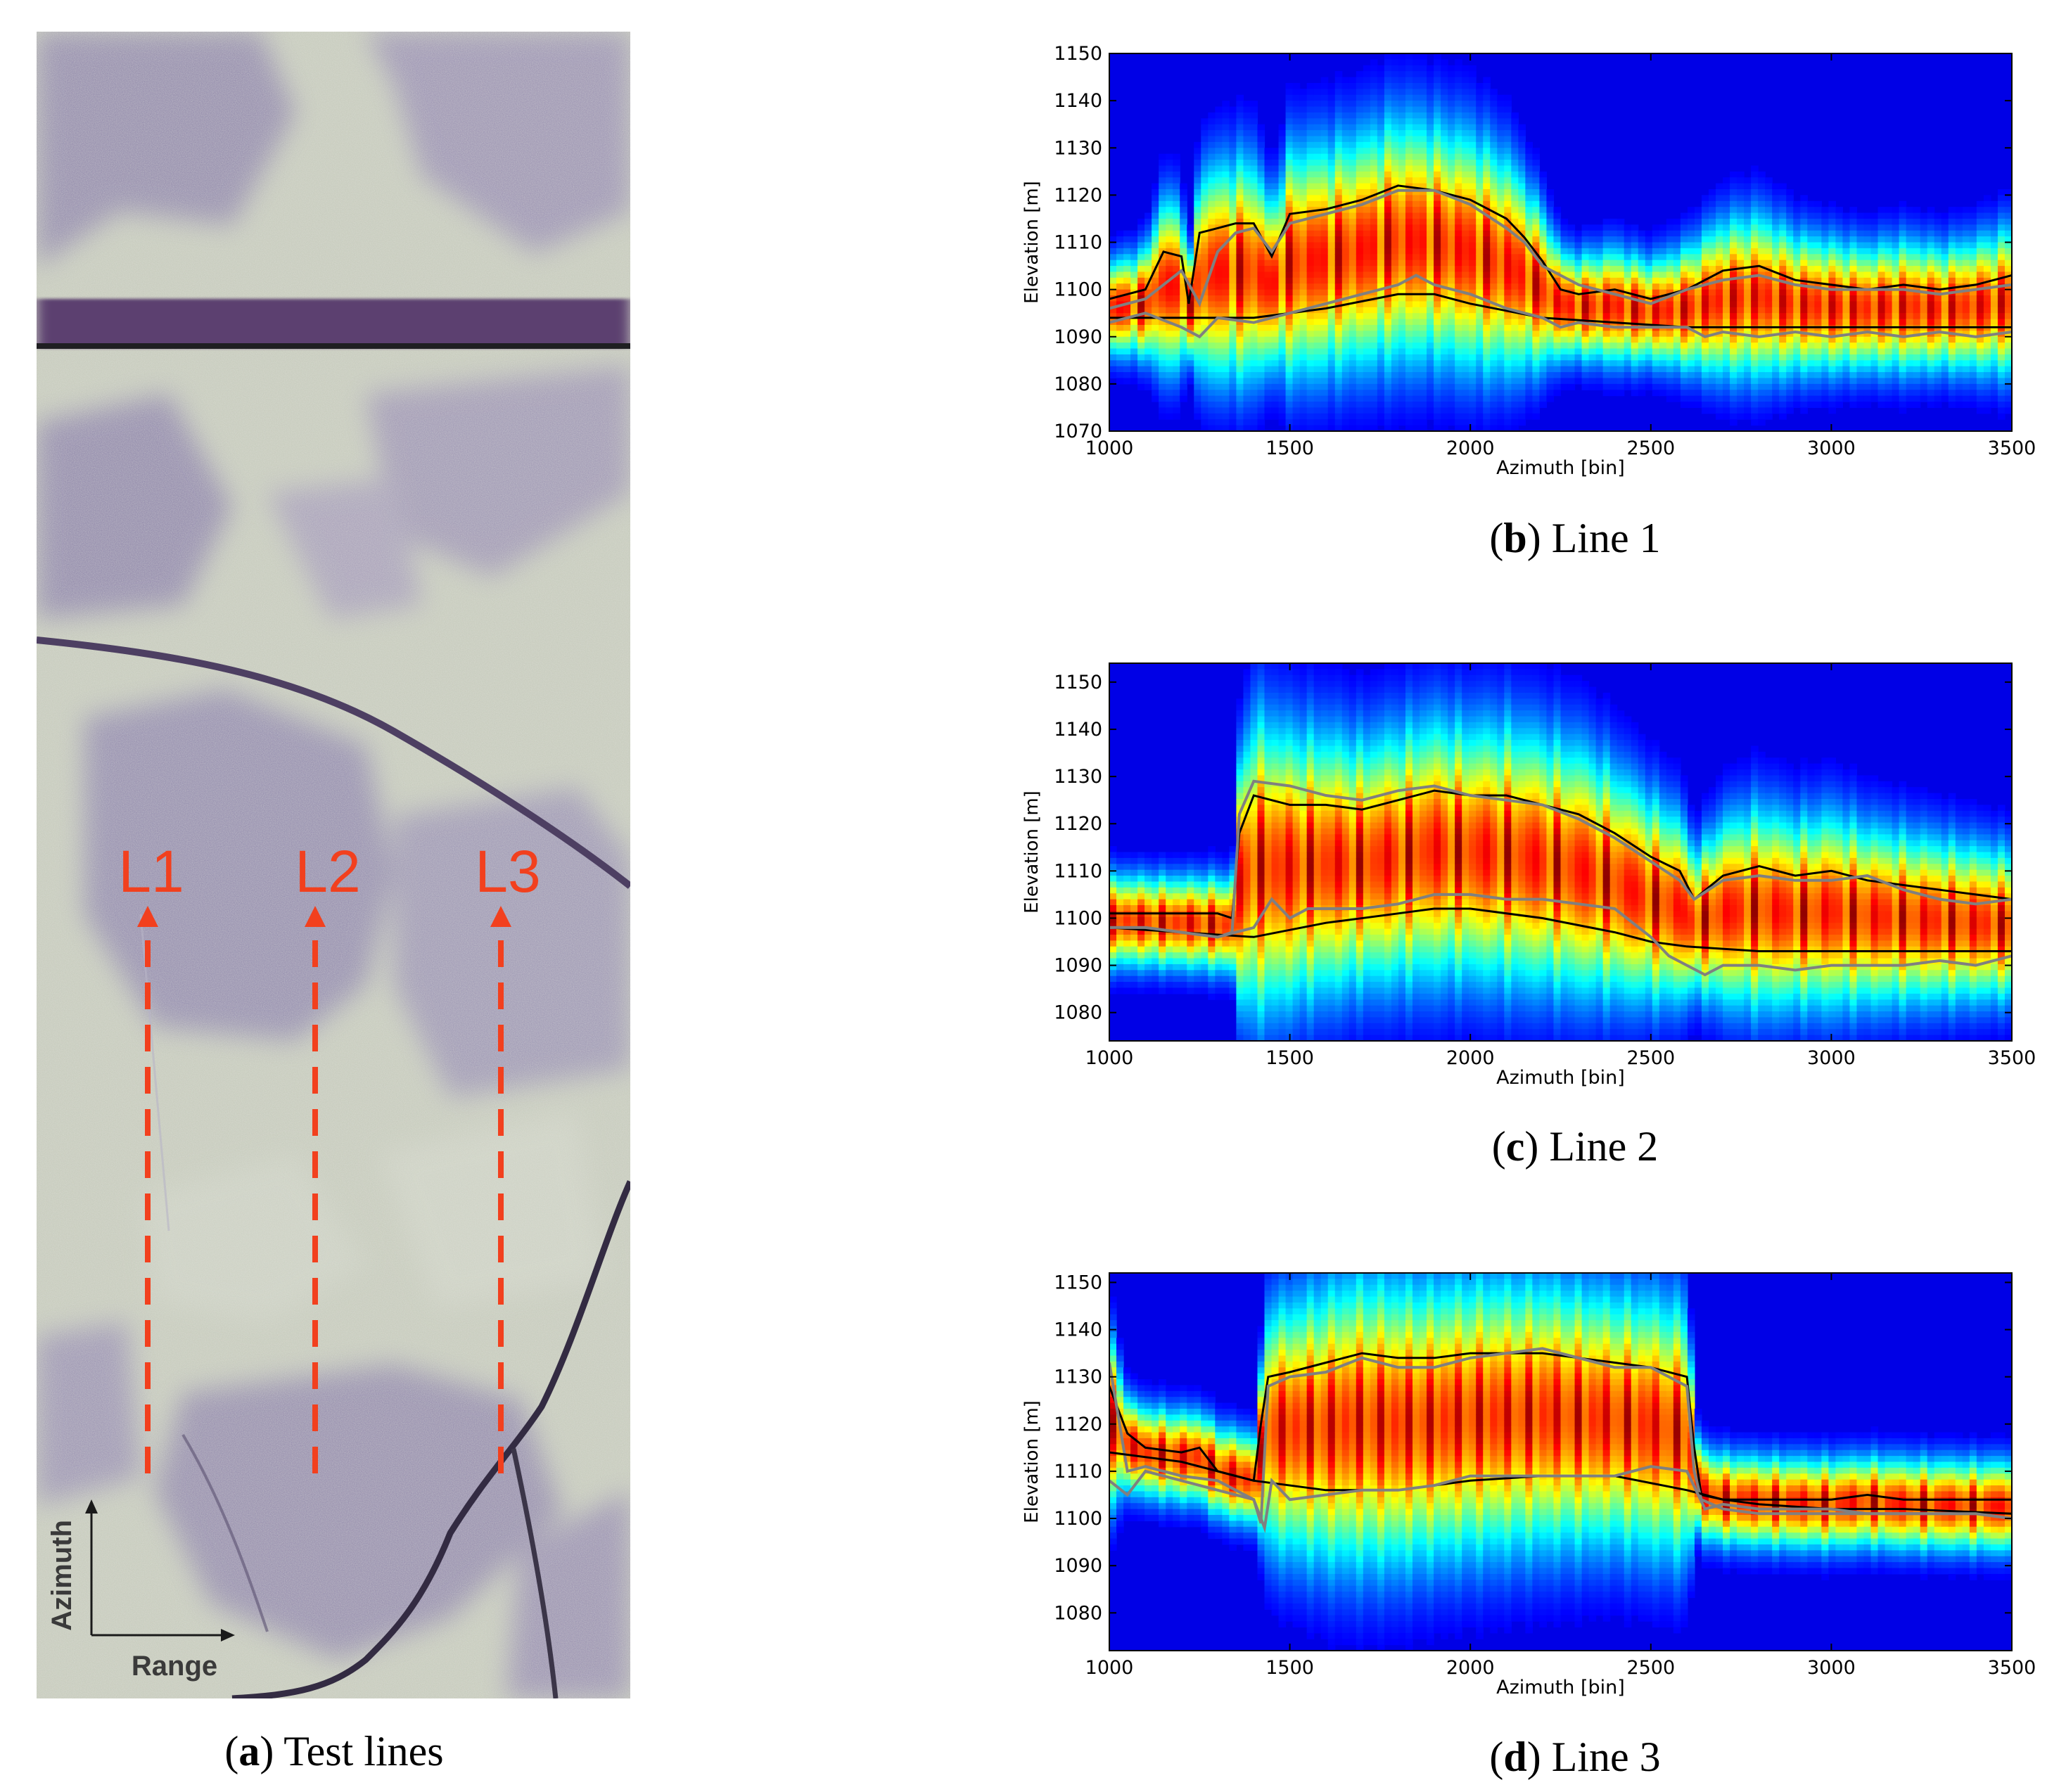 This screenshot has width=2066, height=1792. What do you see at coordinates (330, 1155) in the screenshot?
I see `test-lines: L1 L2 L3` at bounding box center [330, 1155].